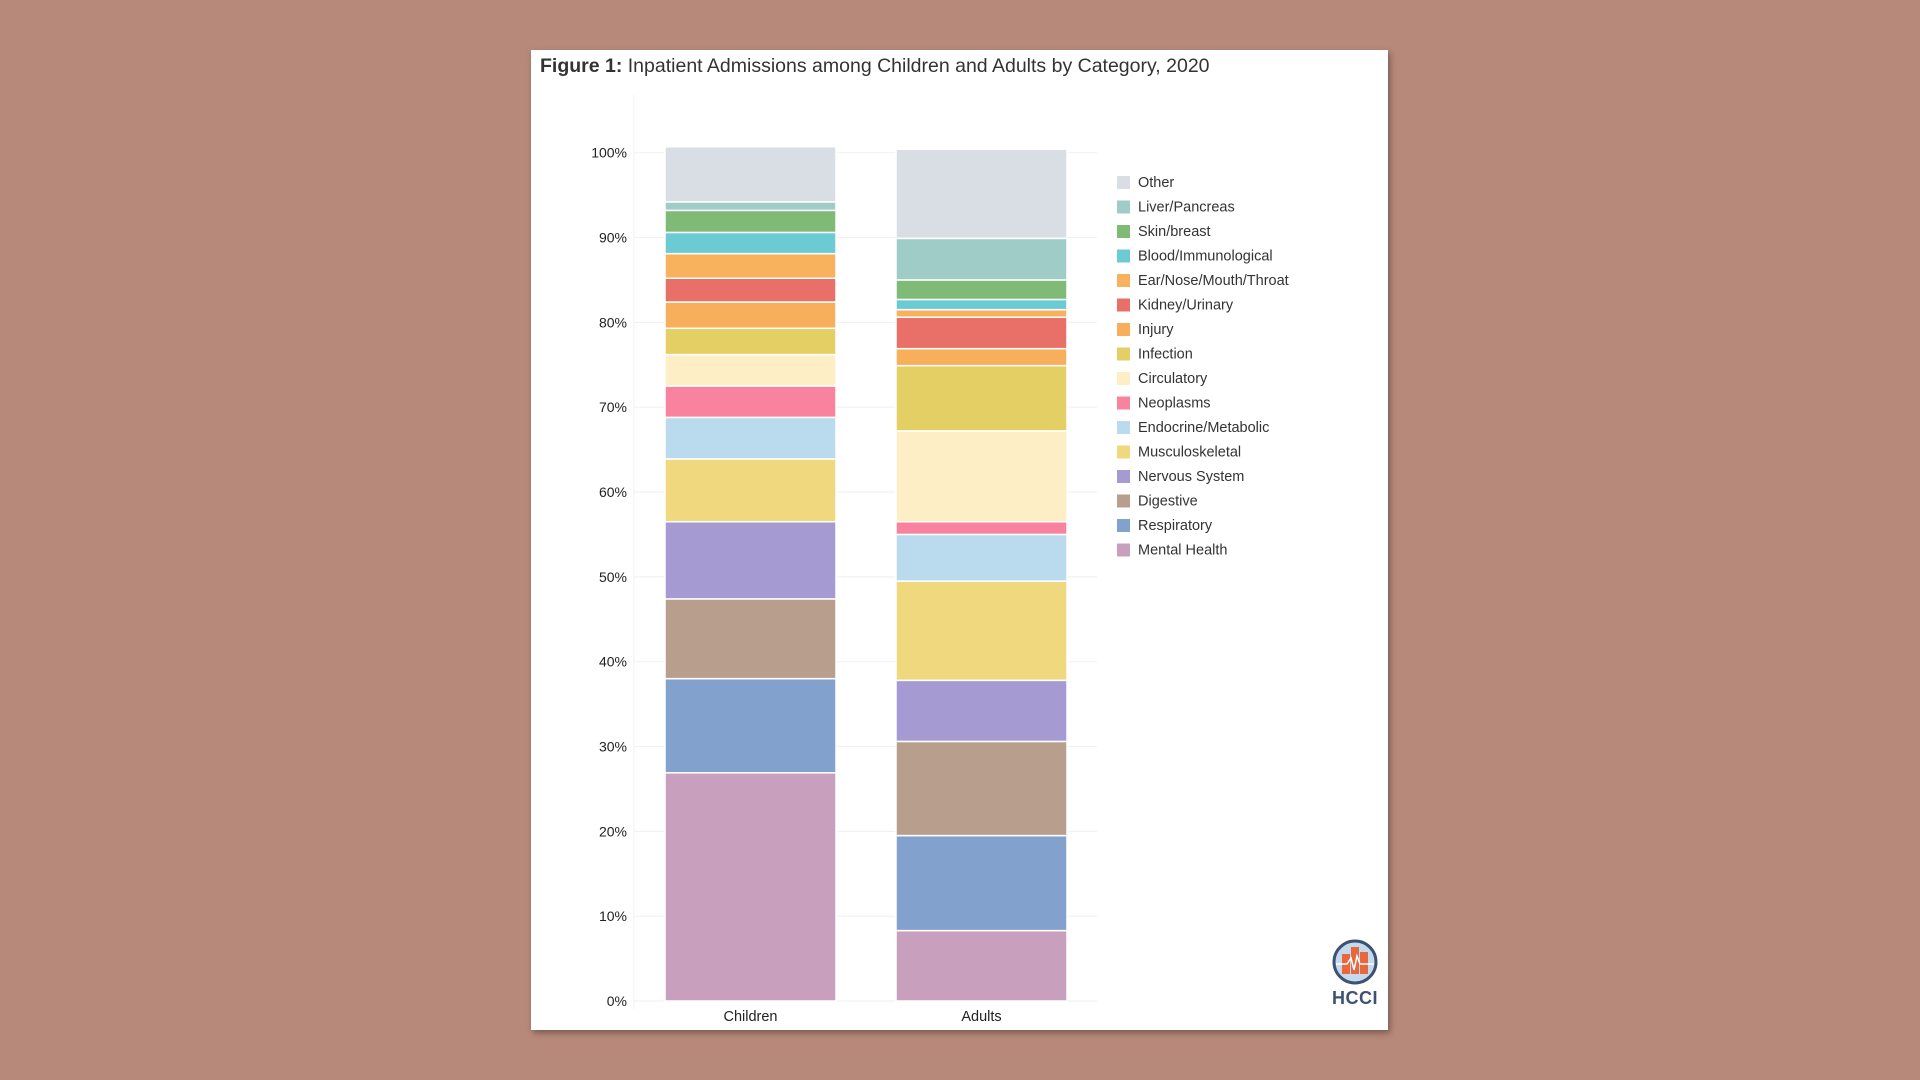 This screenshot has width=1920, height=1080. What do you see at coordinates (981, 476) in the screenshot?
I see `bar-segment-adults-circulatory` at bounding box center [981, 476].